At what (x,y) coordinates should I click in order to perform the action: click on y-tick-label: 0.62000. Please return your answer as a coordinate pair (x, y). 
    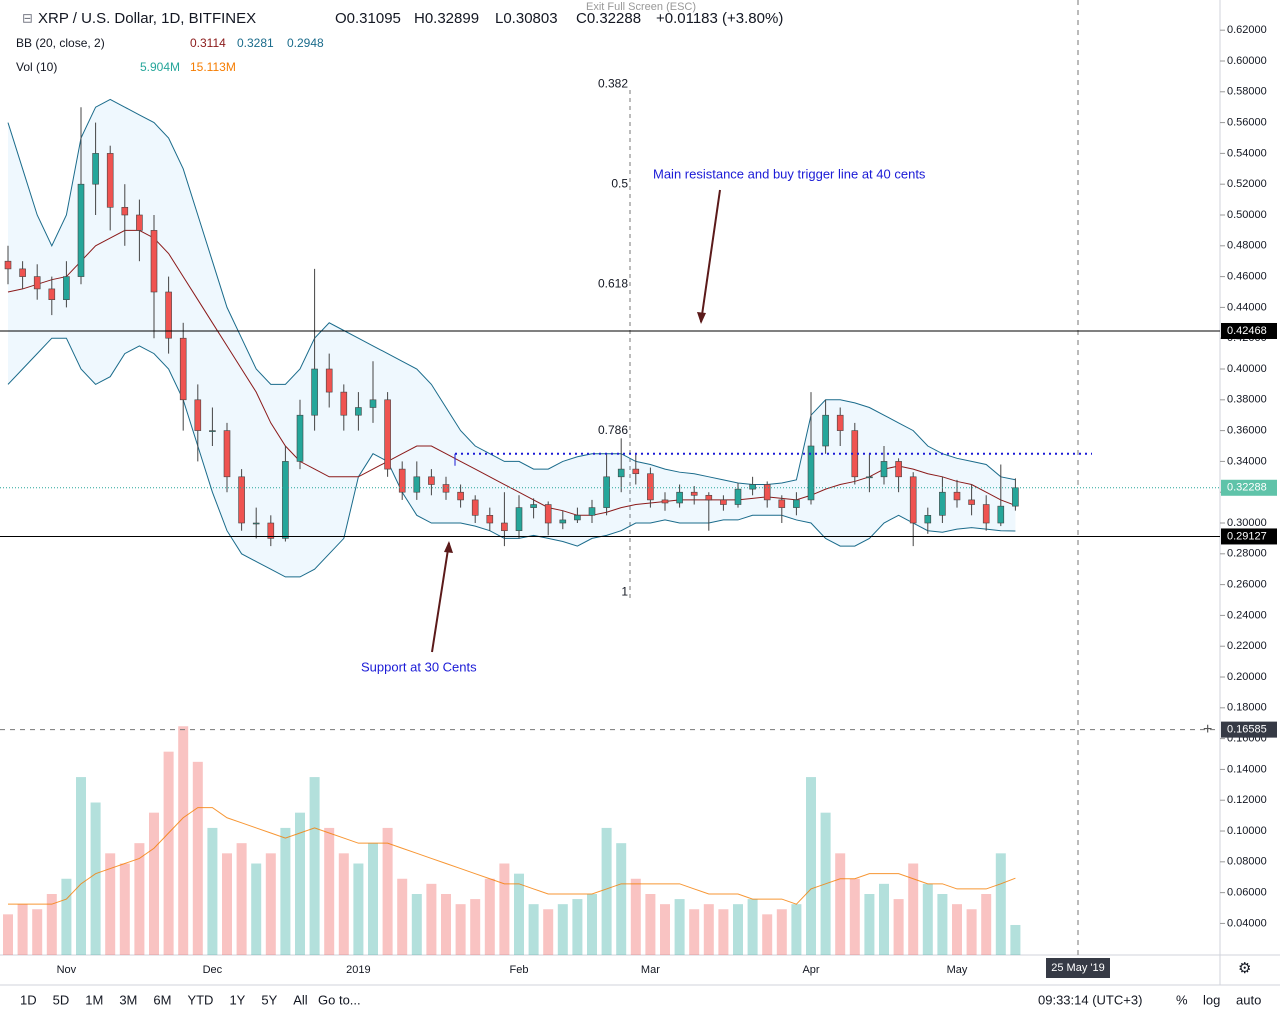
    Looking at the image, I should click on (1247, 30).